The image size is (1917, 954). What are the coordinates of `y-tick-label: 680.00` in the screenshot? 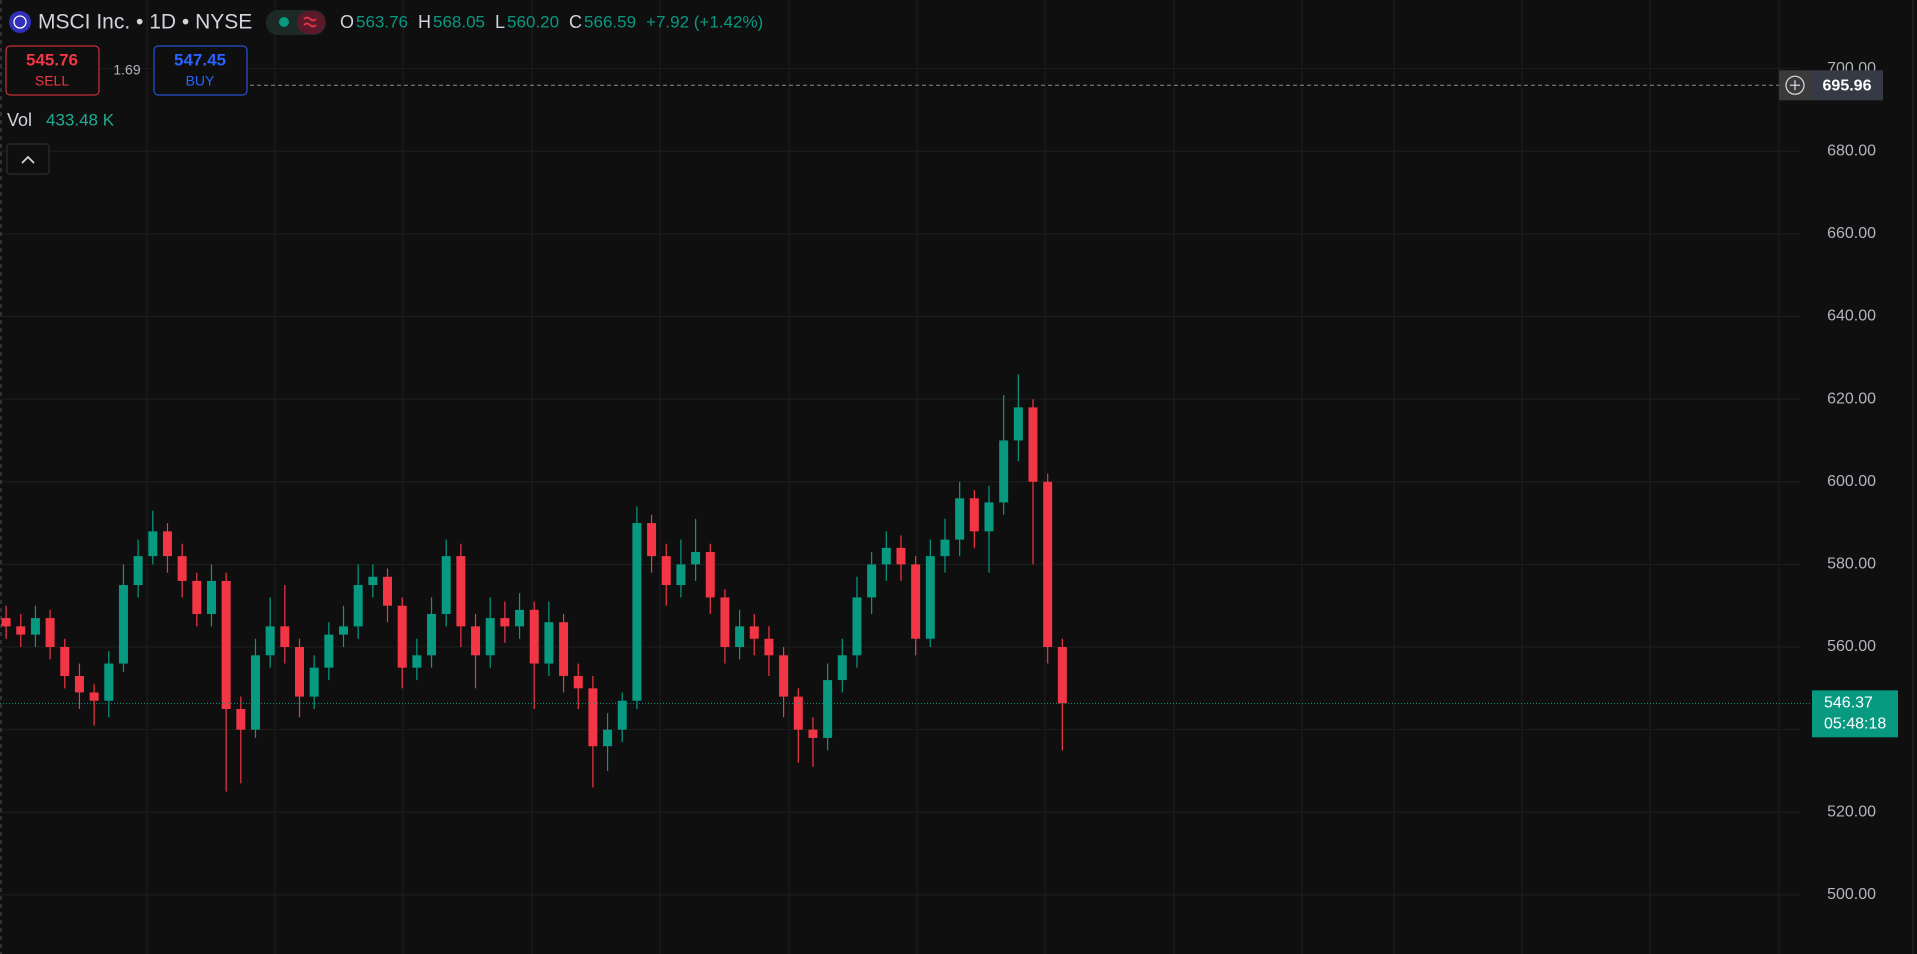 It's located at (1851, 150).